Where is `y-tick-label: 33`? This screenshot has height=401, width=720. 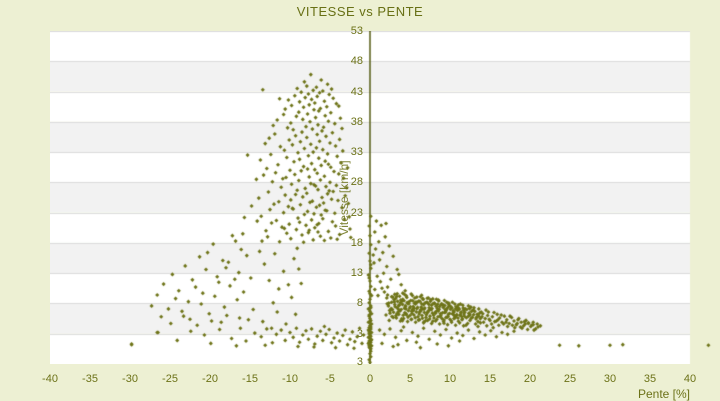 y-tick-label: 33 is located at coordinates (356, 152).